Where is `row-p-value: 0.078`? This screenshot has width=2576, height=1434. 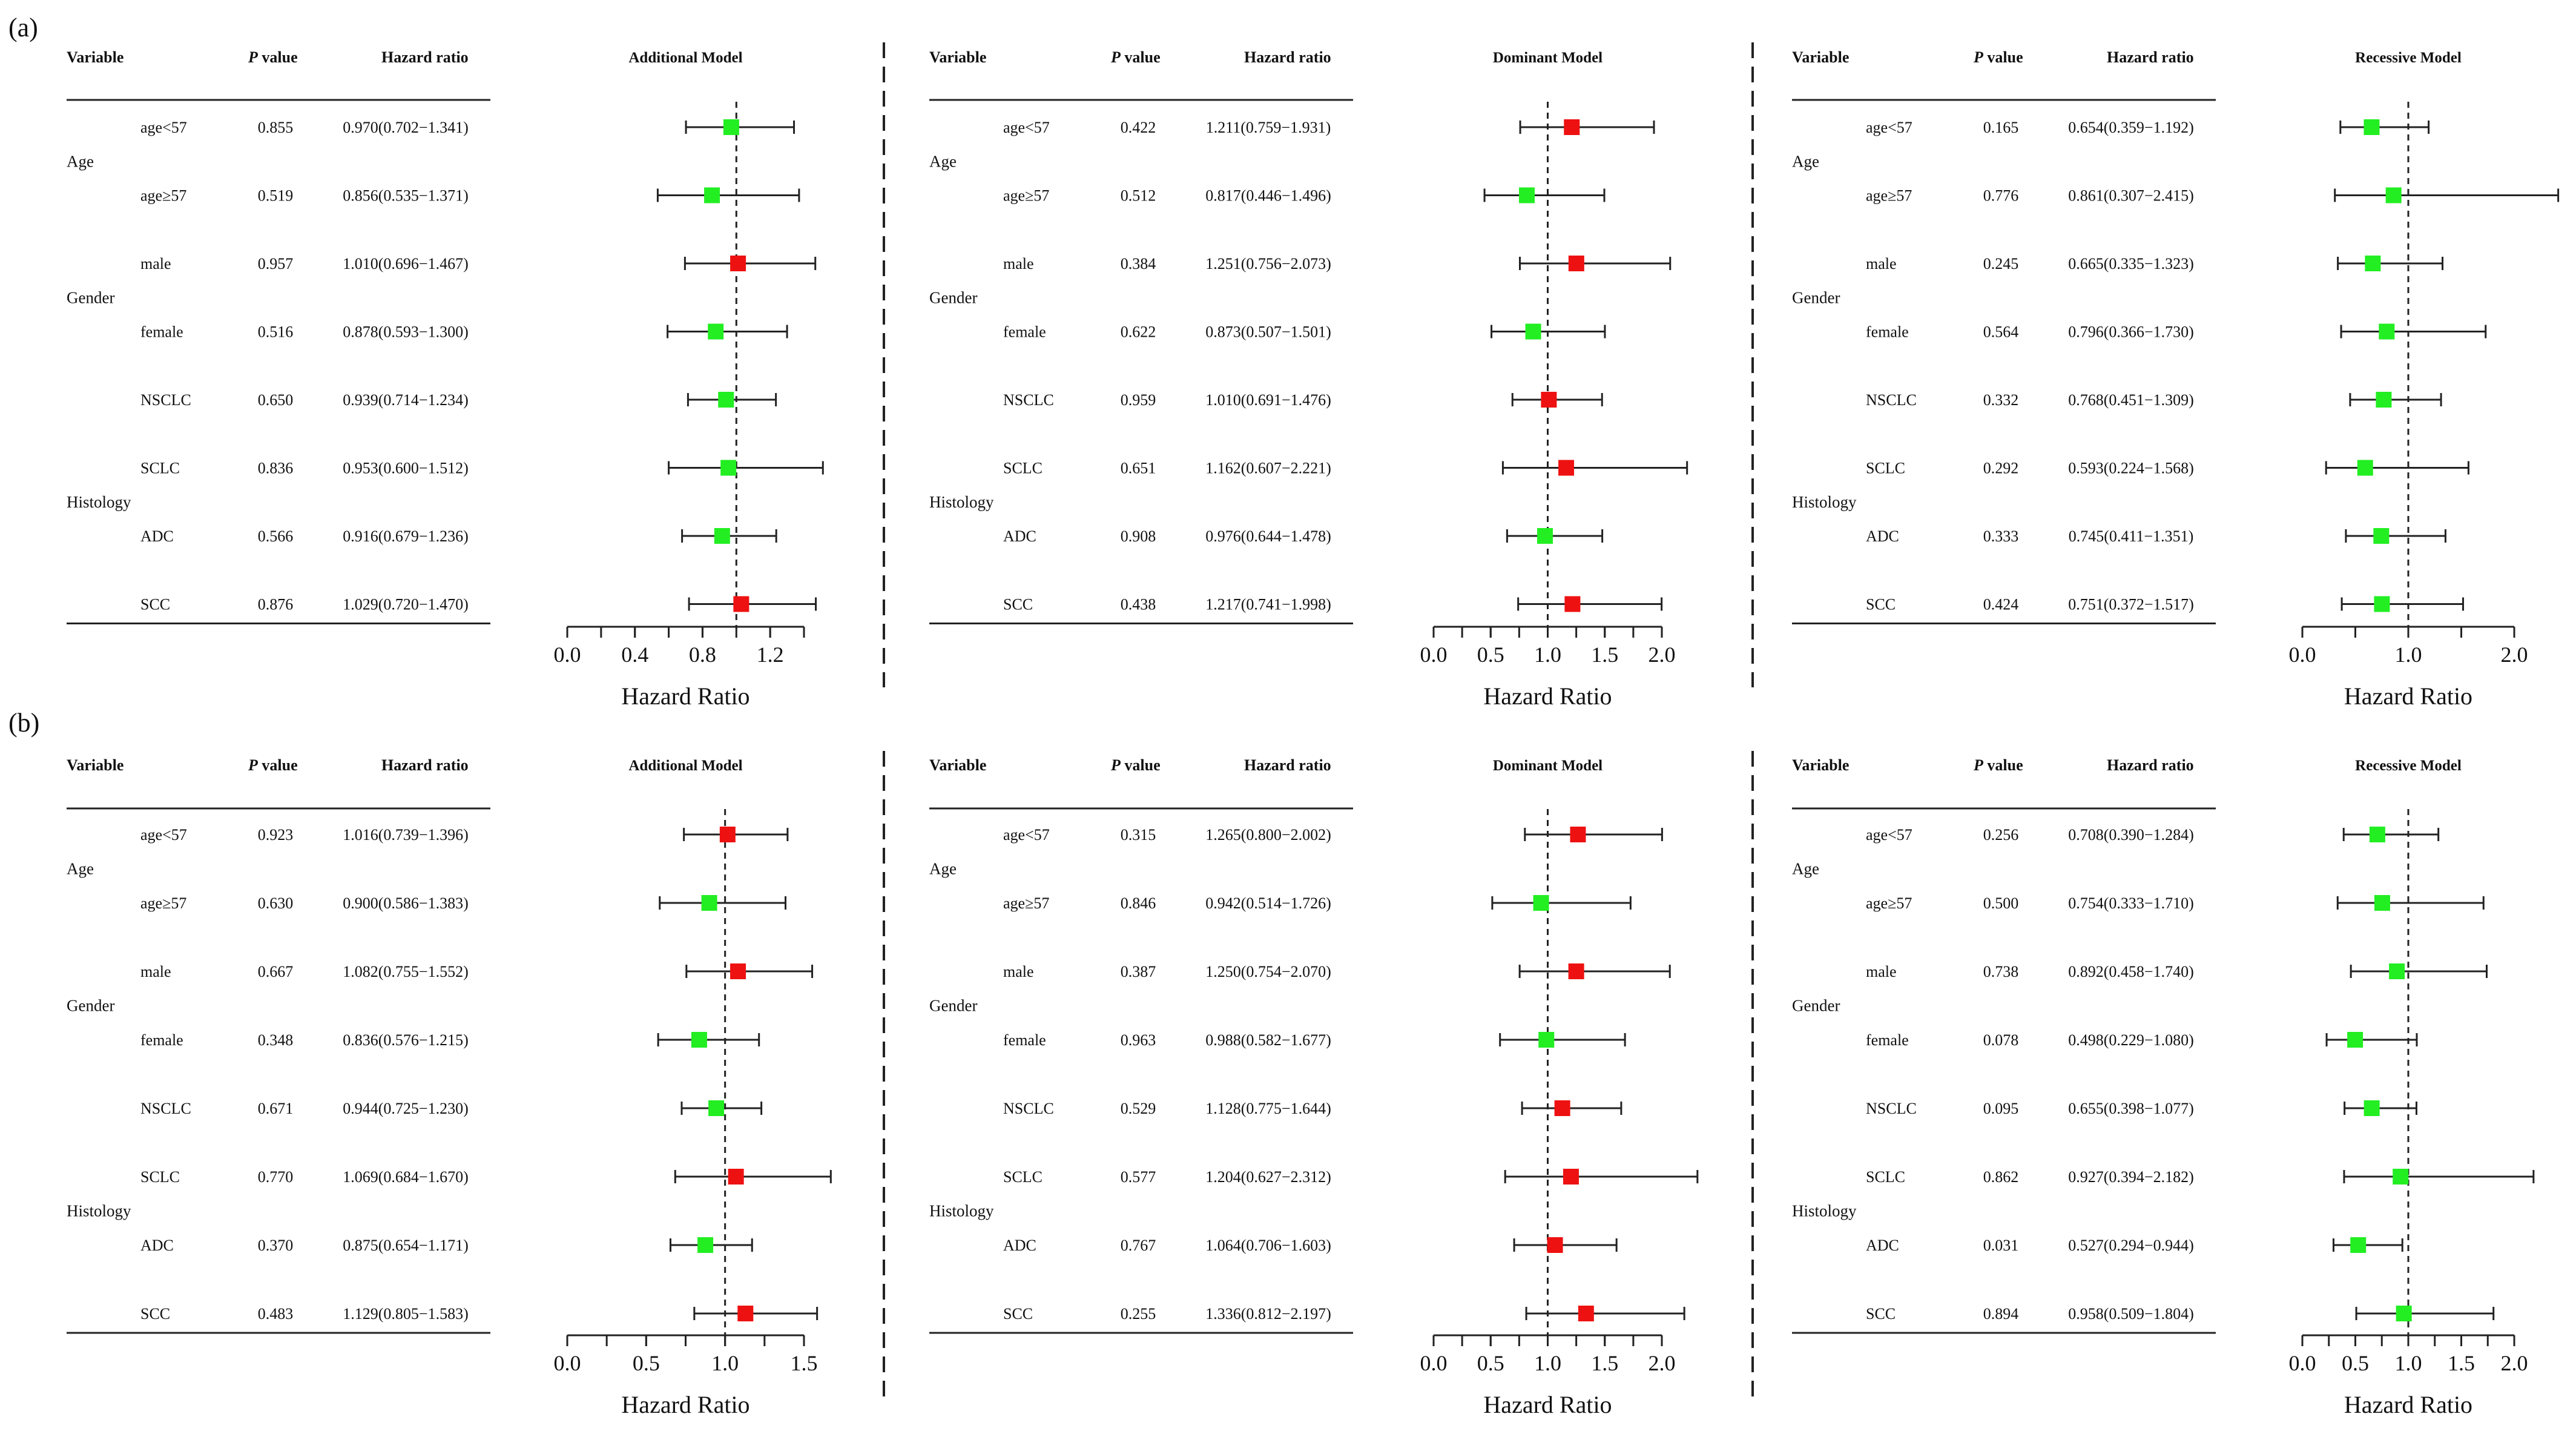
row-p-value: 0.078 is located at coordinates (2001, 1040).